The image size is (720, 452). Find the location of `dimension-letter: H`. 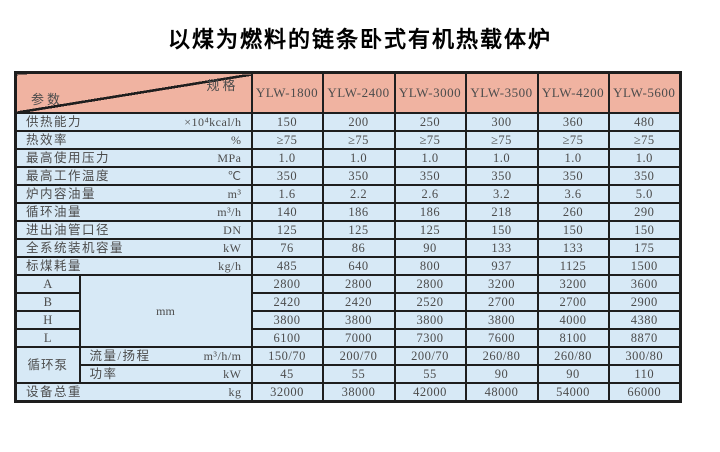

dimension-letter: H is located at coordinates (47, 320).